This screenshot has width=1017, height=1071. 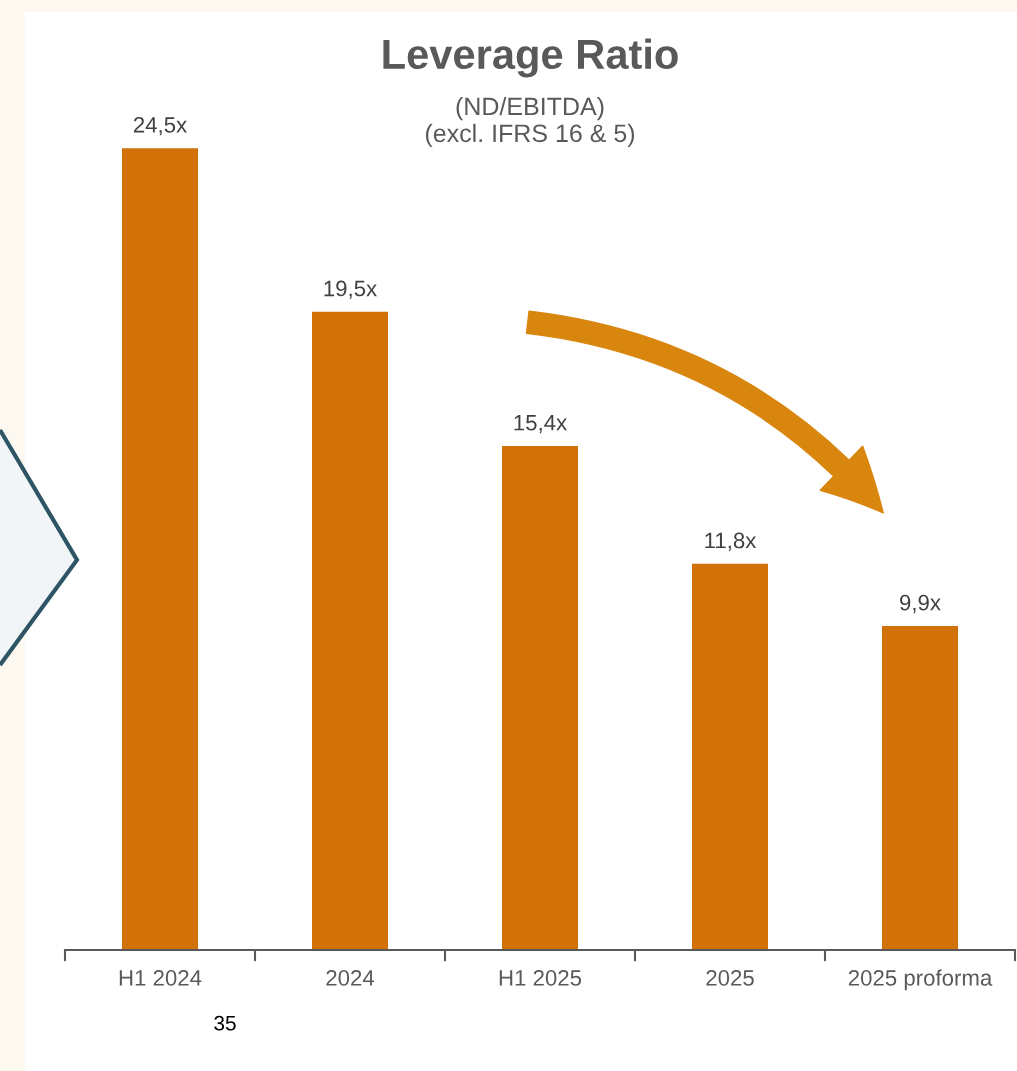 I want to click on x-tick-label: 2025, so click(x=730, y=978).